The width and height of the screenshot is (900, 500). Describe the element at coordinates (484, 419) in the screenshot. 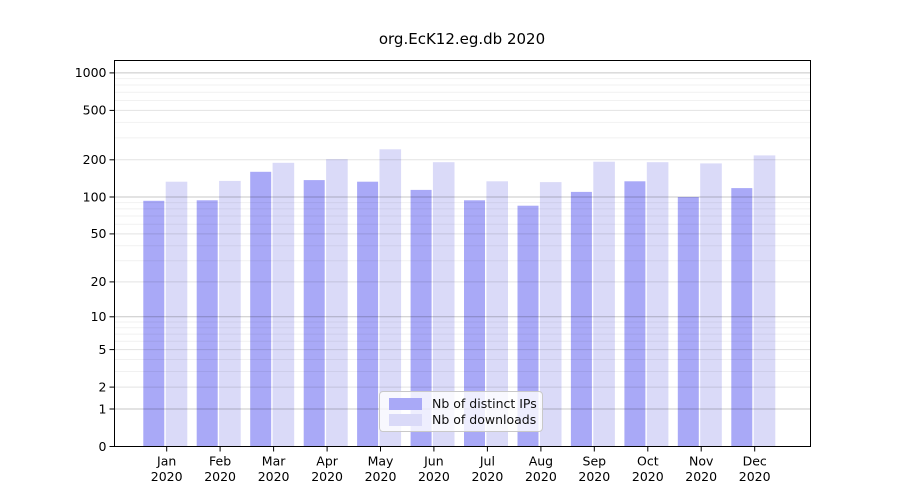

I see `legend-label-downloads: Nb of downloads` at that location.